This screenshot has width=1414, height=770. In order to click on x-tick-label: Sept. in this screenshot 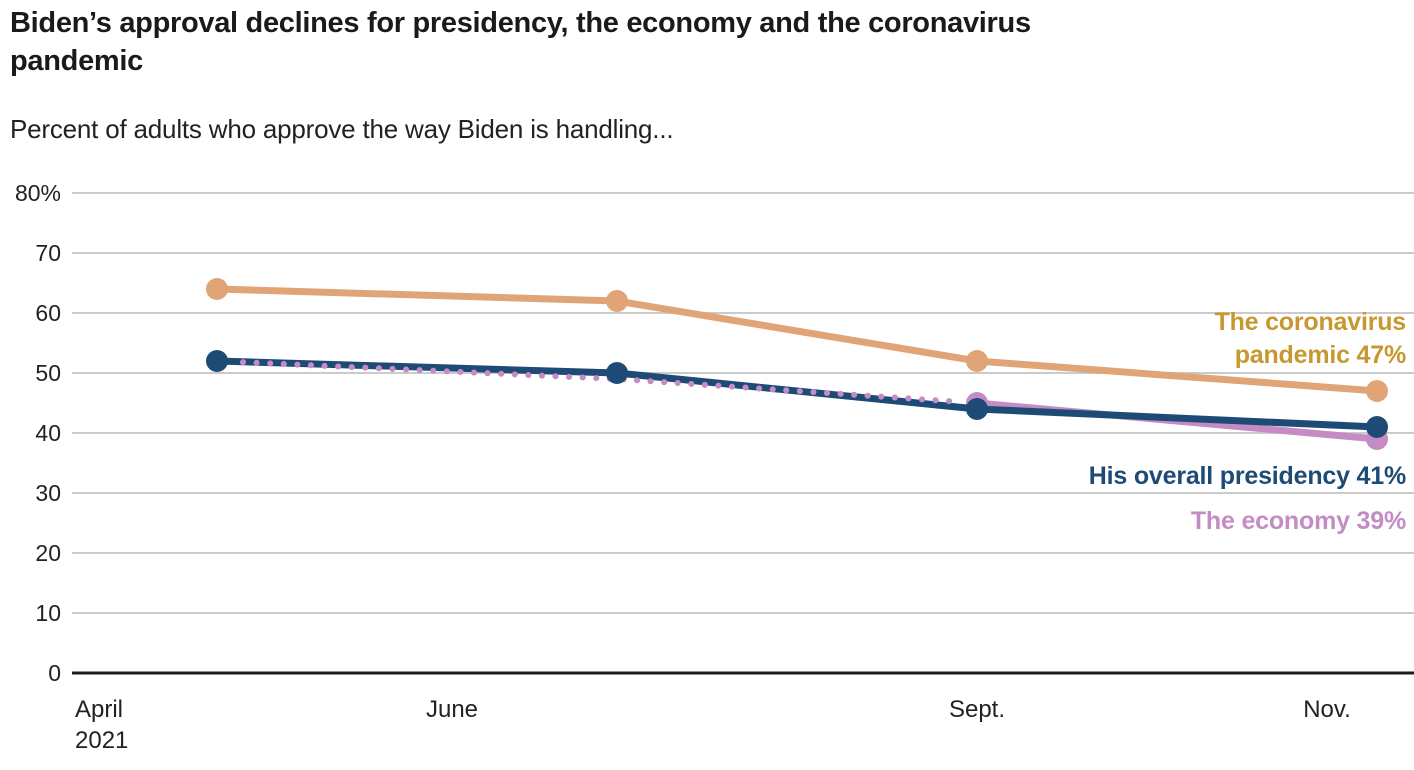, I will do `click(977, 709)`.